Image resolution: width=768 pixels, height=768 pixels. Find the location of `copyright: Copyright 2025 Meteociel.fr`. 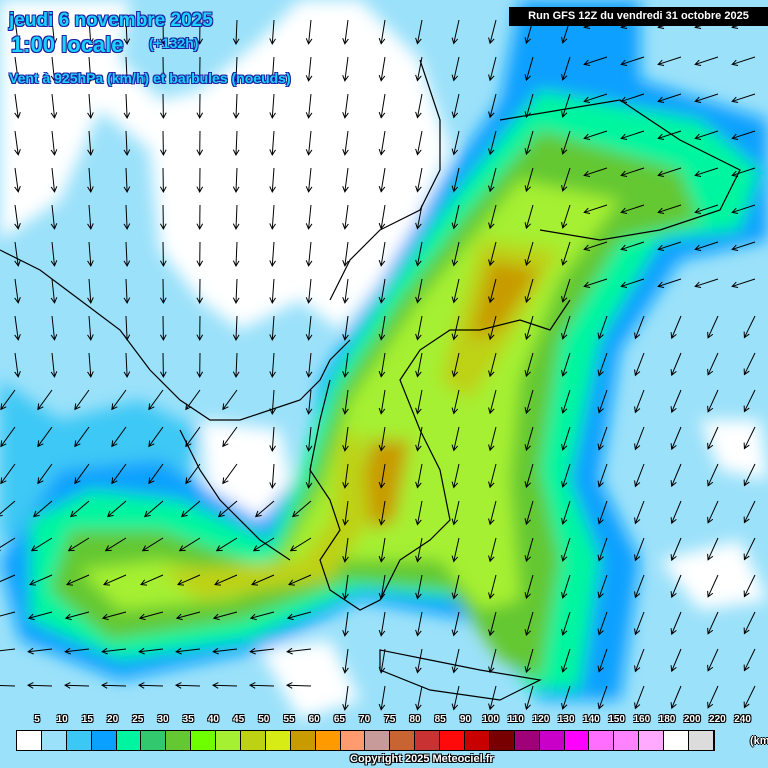

copyright: Copyright 2025 Meteociel.fr is located at coordinates (422, 759).